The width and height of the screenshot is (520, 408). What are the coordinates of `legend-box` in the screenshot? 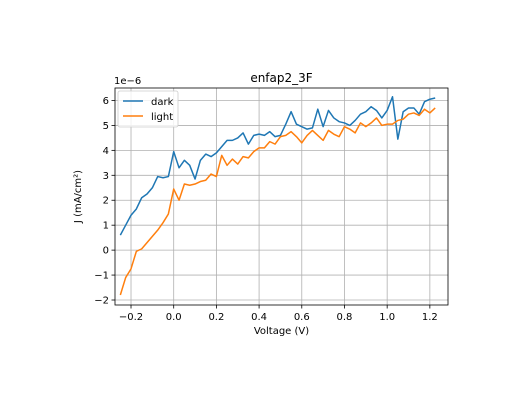 It's located at (148, 109).